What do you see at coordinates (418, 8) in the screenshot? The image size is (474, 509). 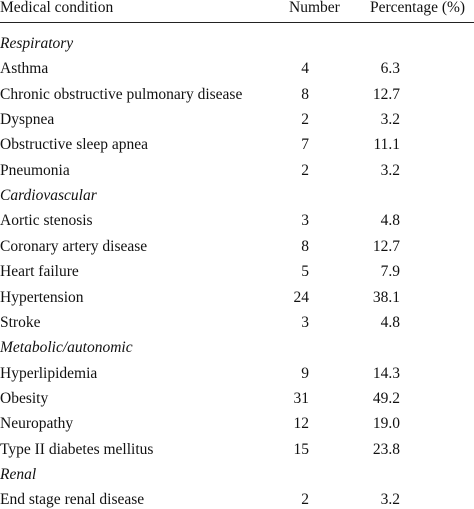 I see `header-cell: Percentage (%)` at bounding box center [418, 8].